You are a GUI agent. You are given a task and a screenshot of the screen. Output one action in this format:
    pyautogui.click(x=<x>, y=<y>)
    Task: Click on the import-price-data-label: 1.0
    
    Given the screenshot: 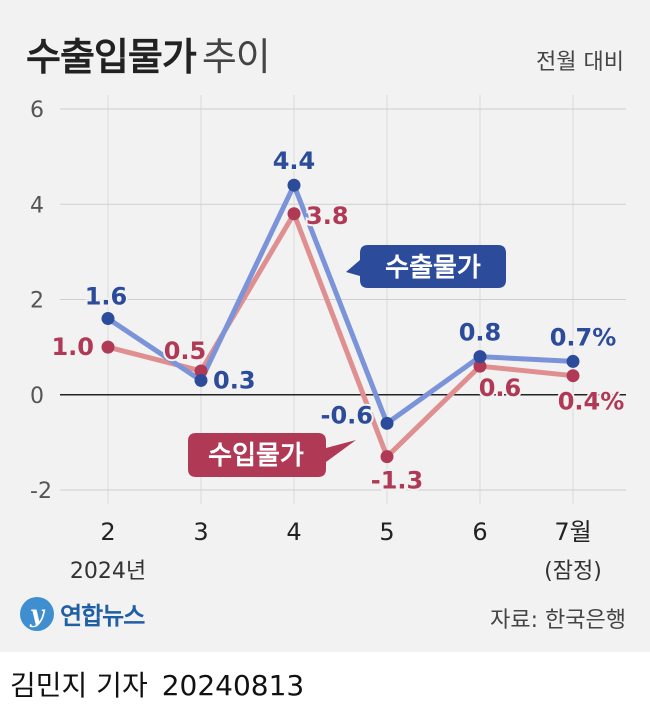 What is the action you would take?
    pyautogui.click(x=72, y=347)
    